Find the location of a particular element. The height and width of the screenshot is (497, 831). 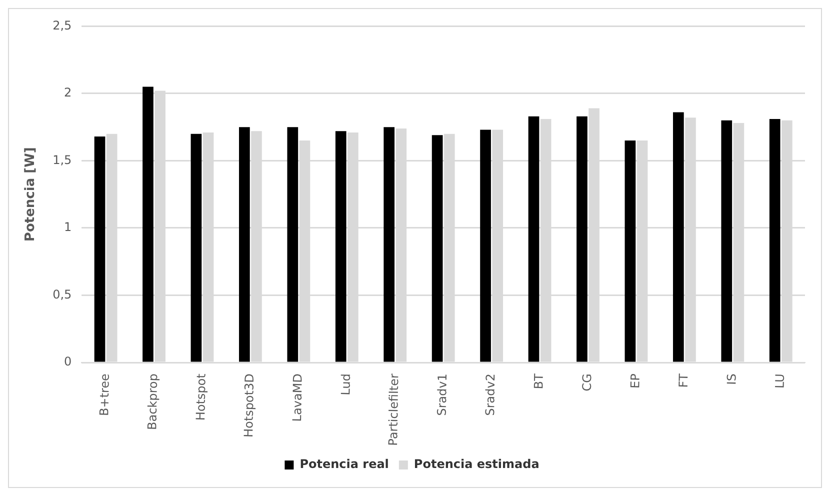

x-tick-label: B+tree is located at coordinates (104, 394).